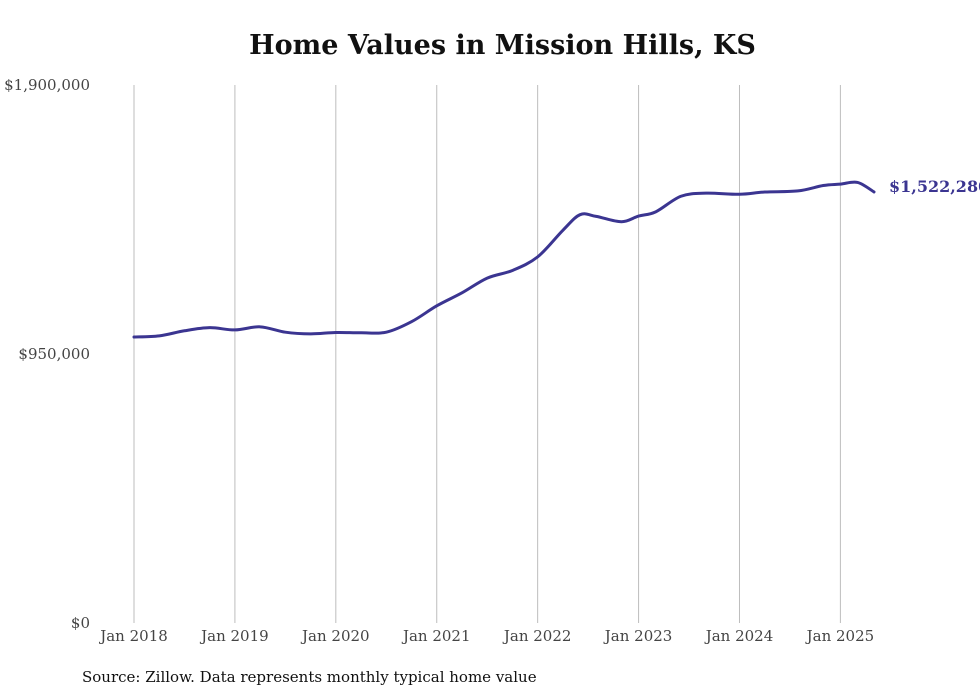 This screenshot has height=699, width=980. I want to click on y-tick-label: $1,900,000, so click(47, 85).